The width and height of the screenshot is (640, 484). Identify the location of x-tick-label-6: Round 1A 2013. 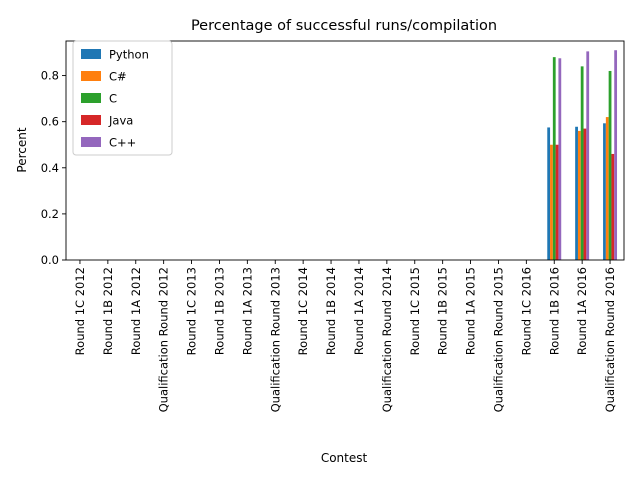
(247, 311).